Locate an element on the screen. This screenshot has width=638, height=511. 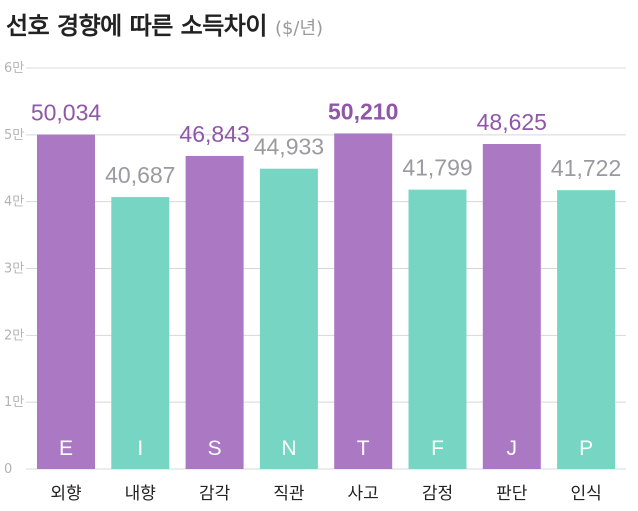
value-label: 48,625 is located at coordinates (512, 122).